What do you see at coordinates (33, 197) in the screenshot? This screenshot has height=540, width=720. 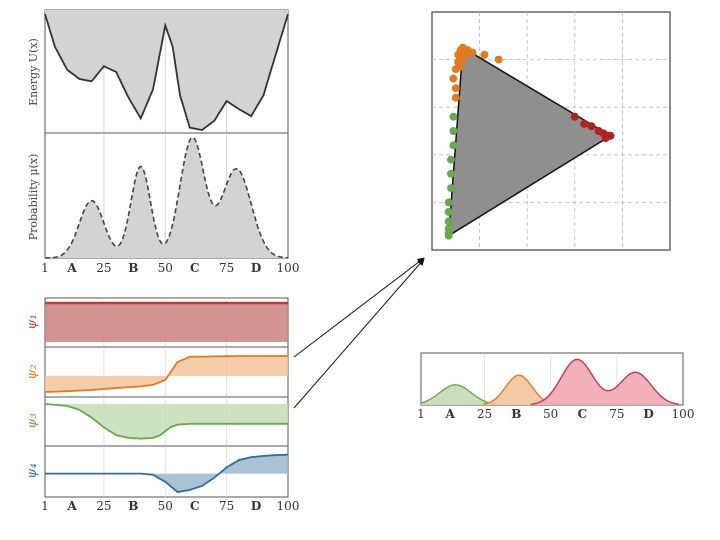 I see `probability-ylabel: Probability μ(x)` at bounding box center [33, 197].